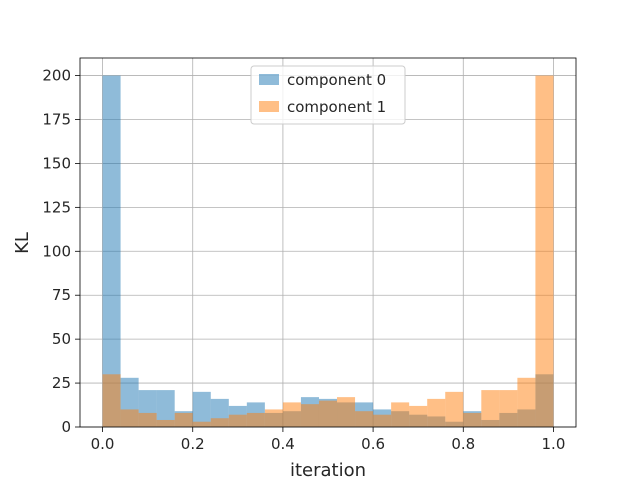  What do you see at coordinates (364, 419) in the screenshot?
I see `bar-series1-bin14` at bounding box center [364, 419].